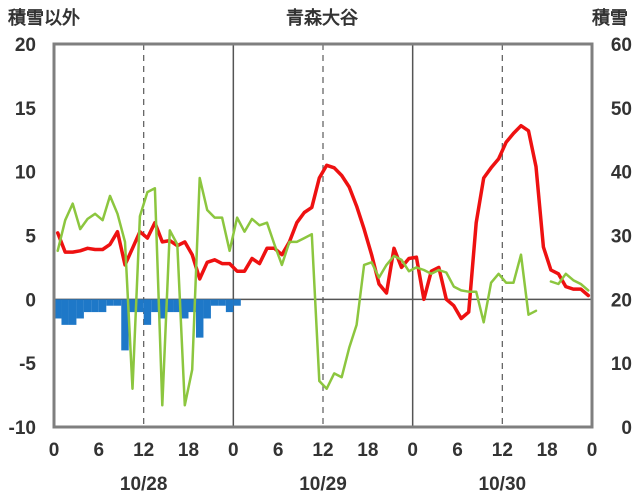  I want to click on date-label: 10/28, so click(144, 484).